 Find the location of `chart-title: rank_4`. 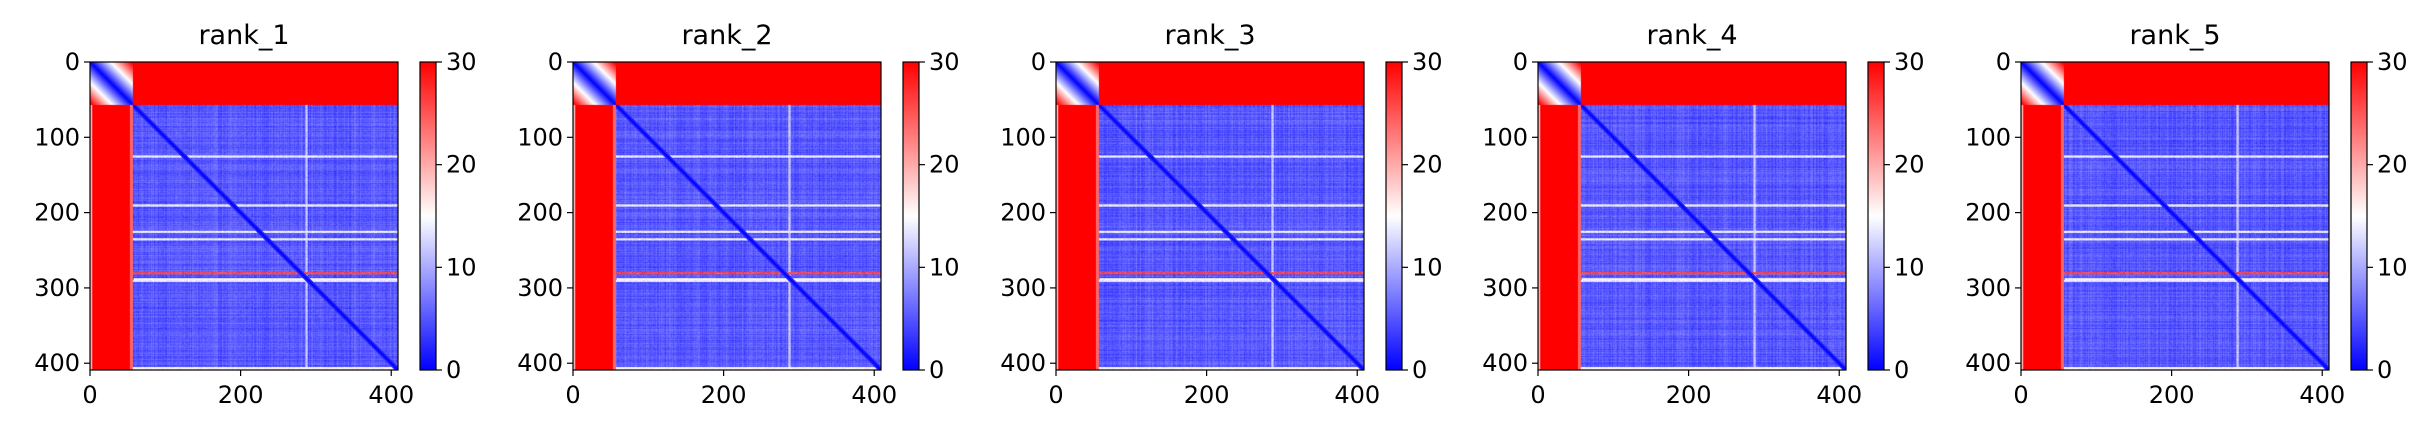

chart-title: rank_4 is located at coordinates (1691, 35).